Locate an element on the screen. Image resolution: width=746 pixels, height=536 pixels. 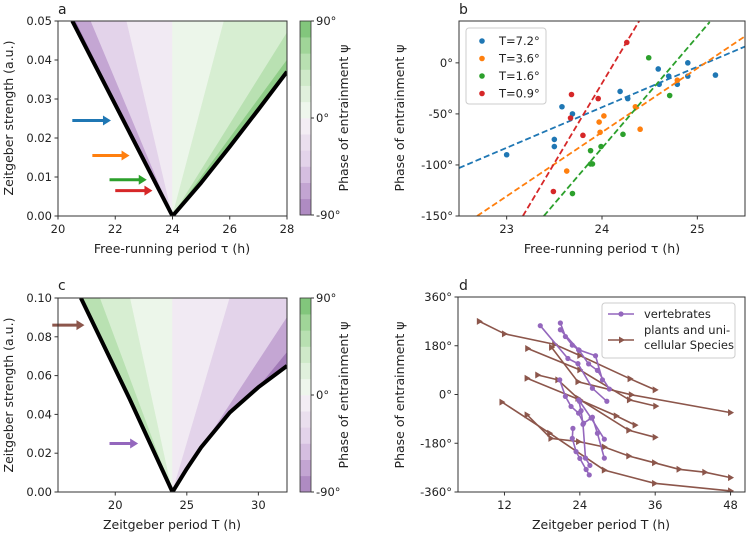
y-tick-label: -150° is located at coordinates (437, 216).